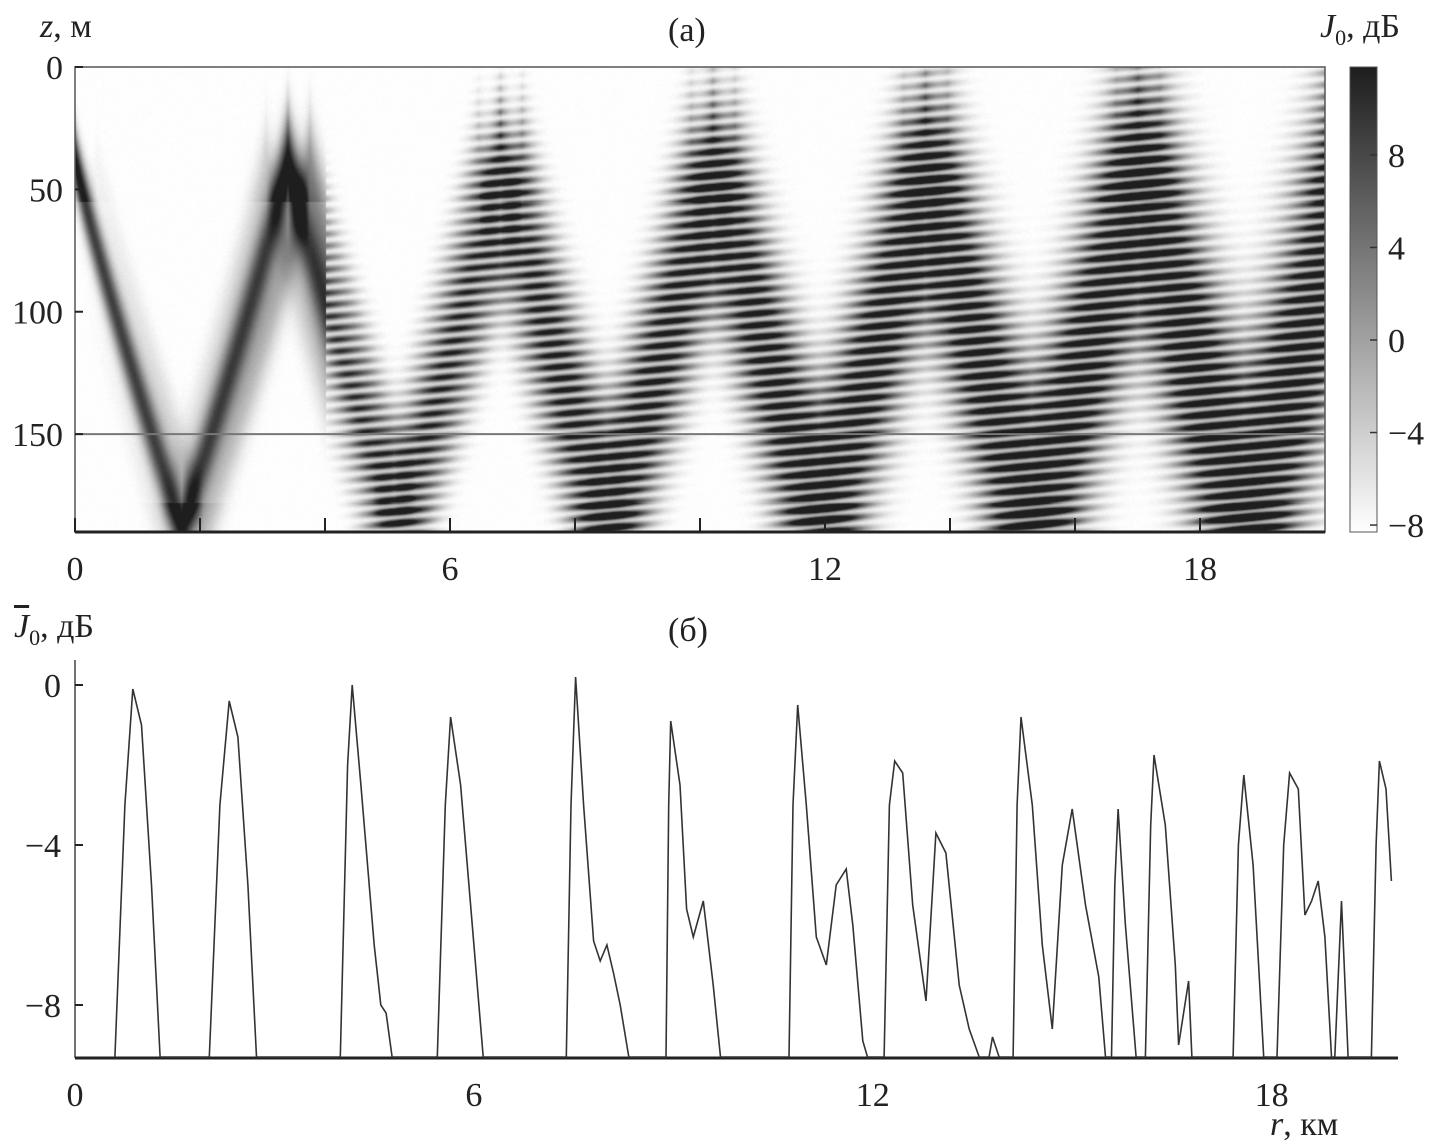 The height and width of the screenshot is (1146, 1435). What do you see at coordinates (1360, 29) in the screenshot?
I see `colorbar-label: J0, дБ` at bounding box center [1360, 29].